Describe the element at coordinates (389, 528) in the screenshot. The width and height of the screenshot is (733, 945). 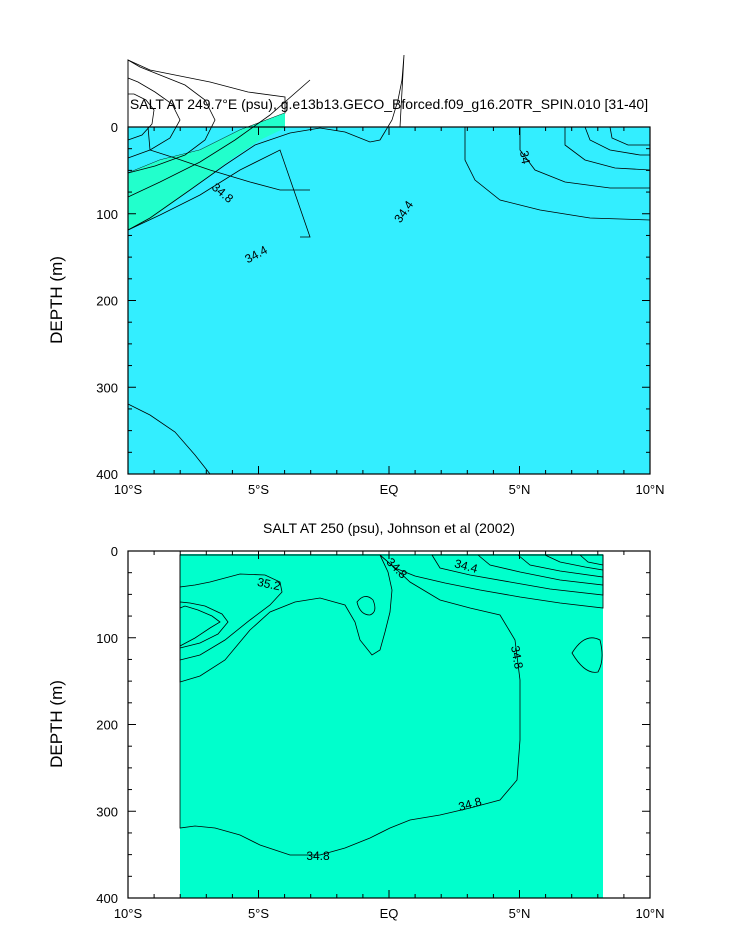
I see `panel-obs-title: SALT AT 250 (psu), Johnson et al (2002)` at that location.